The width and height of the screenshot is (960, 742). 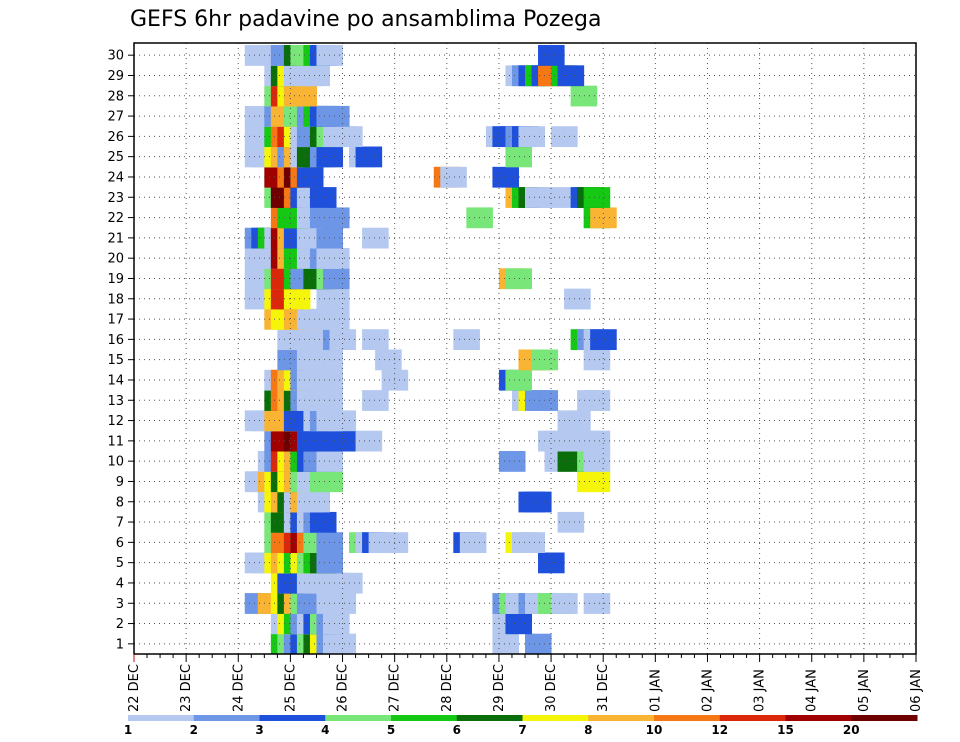 What do you see at coordinates (120, 644) in the screenshot?
I see `y-tick-label: 1` at bounding box center [120, 644].